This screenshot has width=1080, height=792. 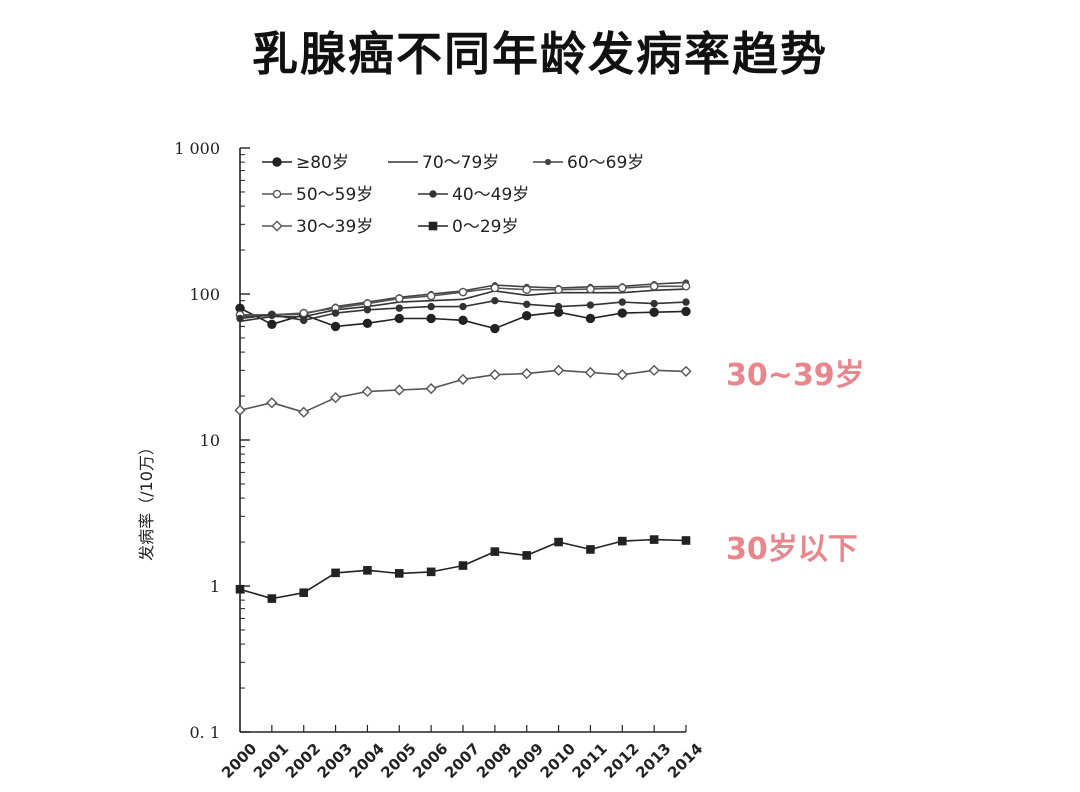 I want to click on x-tick-label: 2003, so click(x=335, y=761).